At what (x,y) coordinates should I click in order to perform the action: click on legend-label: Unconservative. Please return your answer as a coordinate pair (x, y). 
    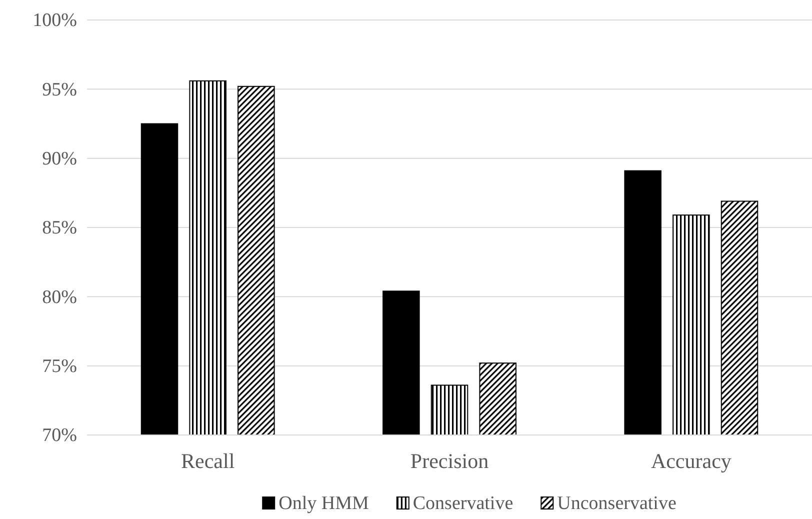
    Looking at the image, I should click on (616, 503).